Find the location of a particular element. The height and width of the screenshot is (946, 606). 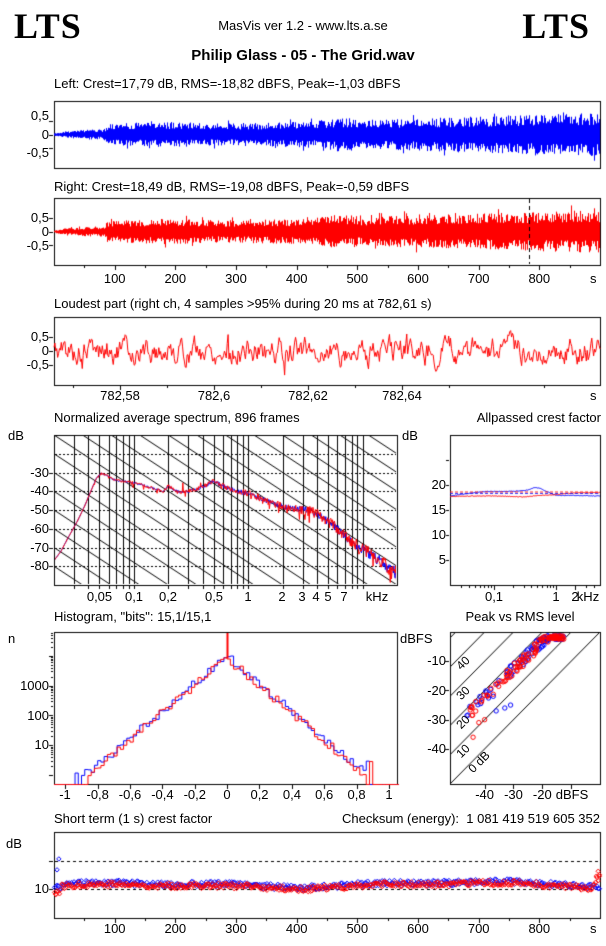

allpassed-db-label: dB is located at coordinates (410, 435).